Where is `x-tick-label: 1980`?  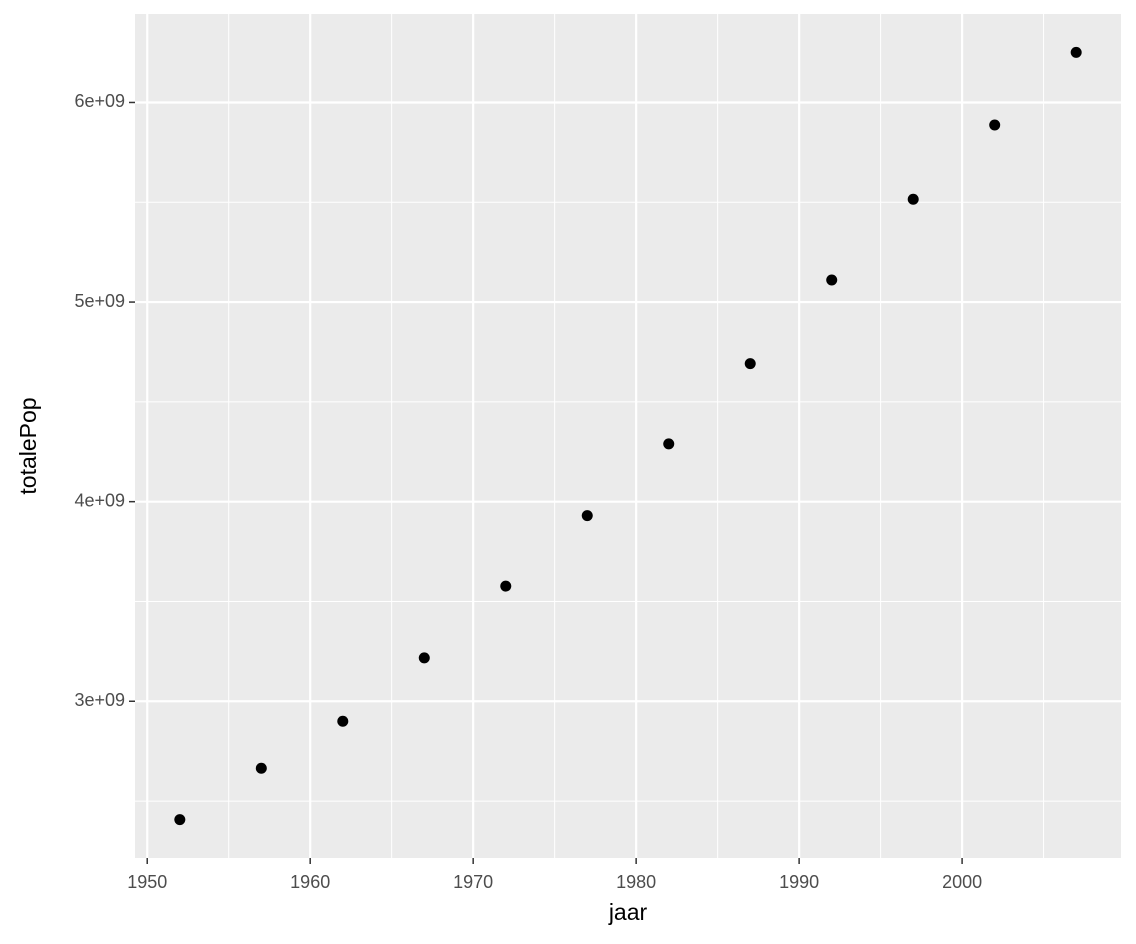
x-tick-label: 1980 is located at coordinates (636, 882).